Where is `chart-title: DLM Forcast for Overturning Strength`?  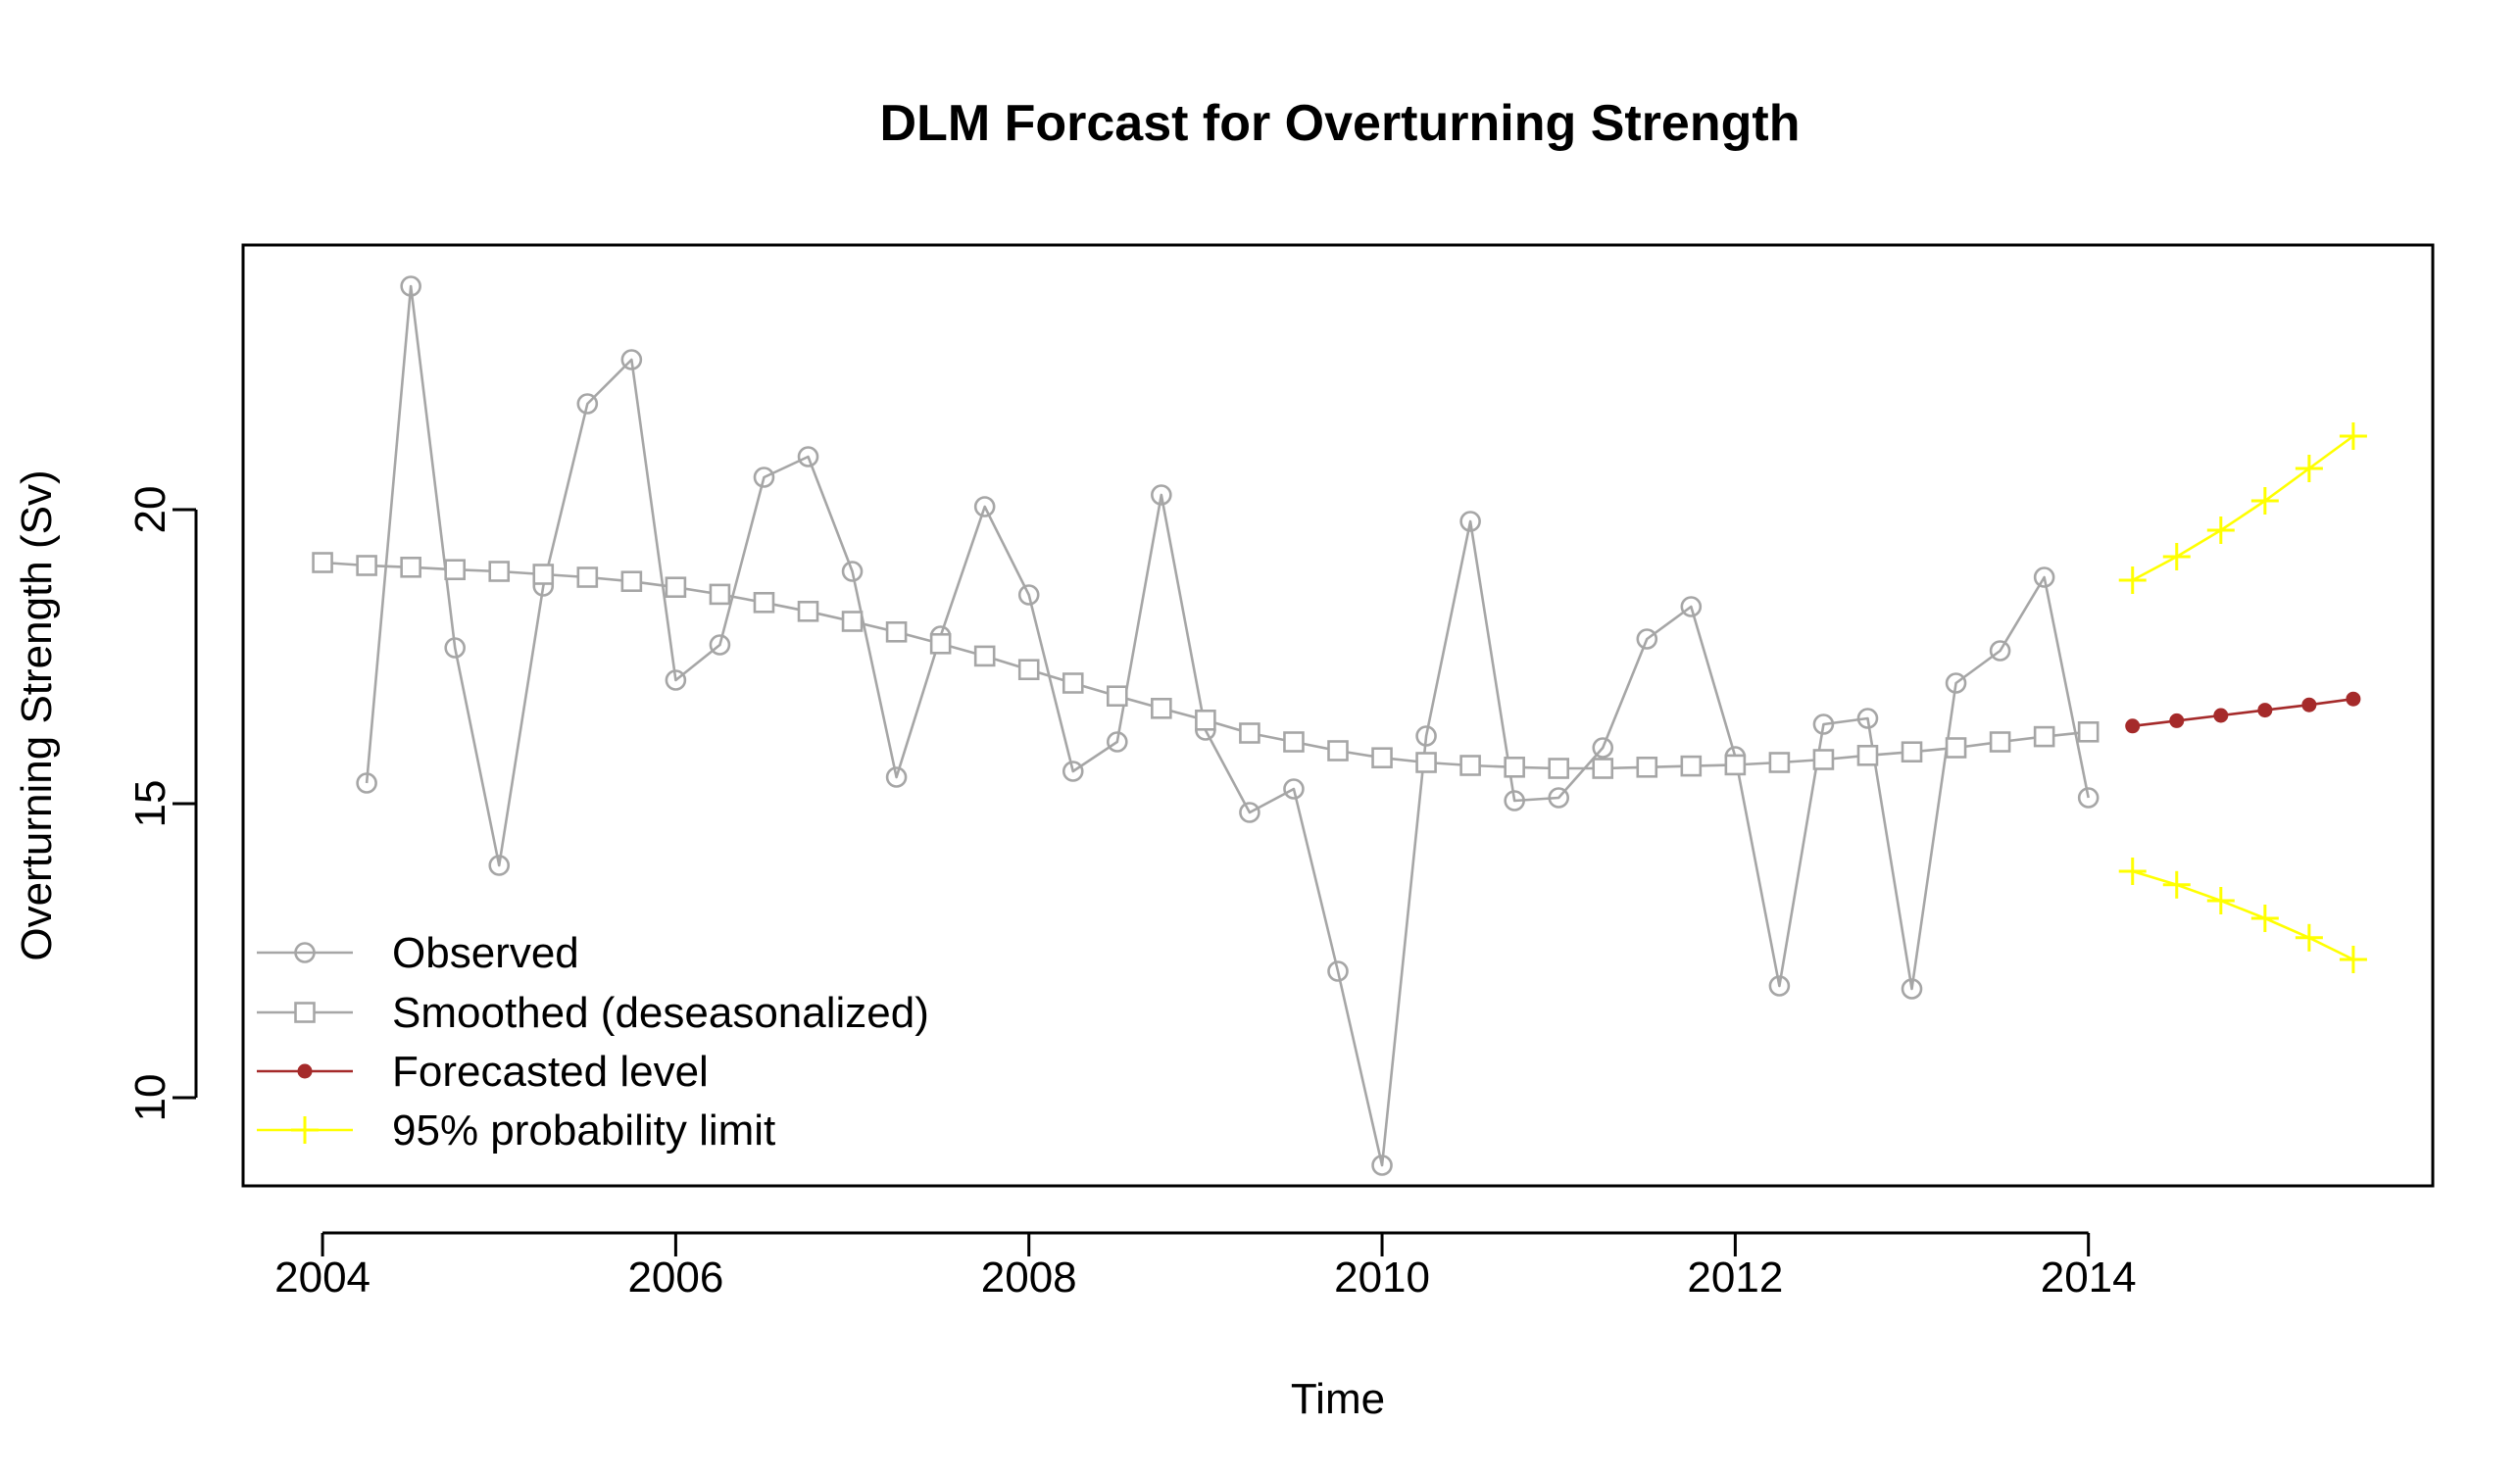 chart-title: DLM Forcast for Overturning Strength is located at coordinates (1340, 123).